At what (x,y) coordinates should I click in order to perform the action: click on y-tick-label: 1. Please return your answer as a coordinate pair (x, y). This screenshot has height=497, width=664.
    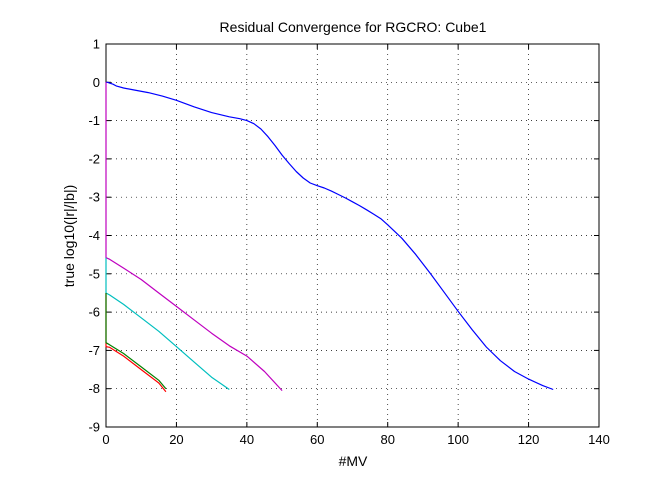
    Looking at the image, I should click on (96, 44).